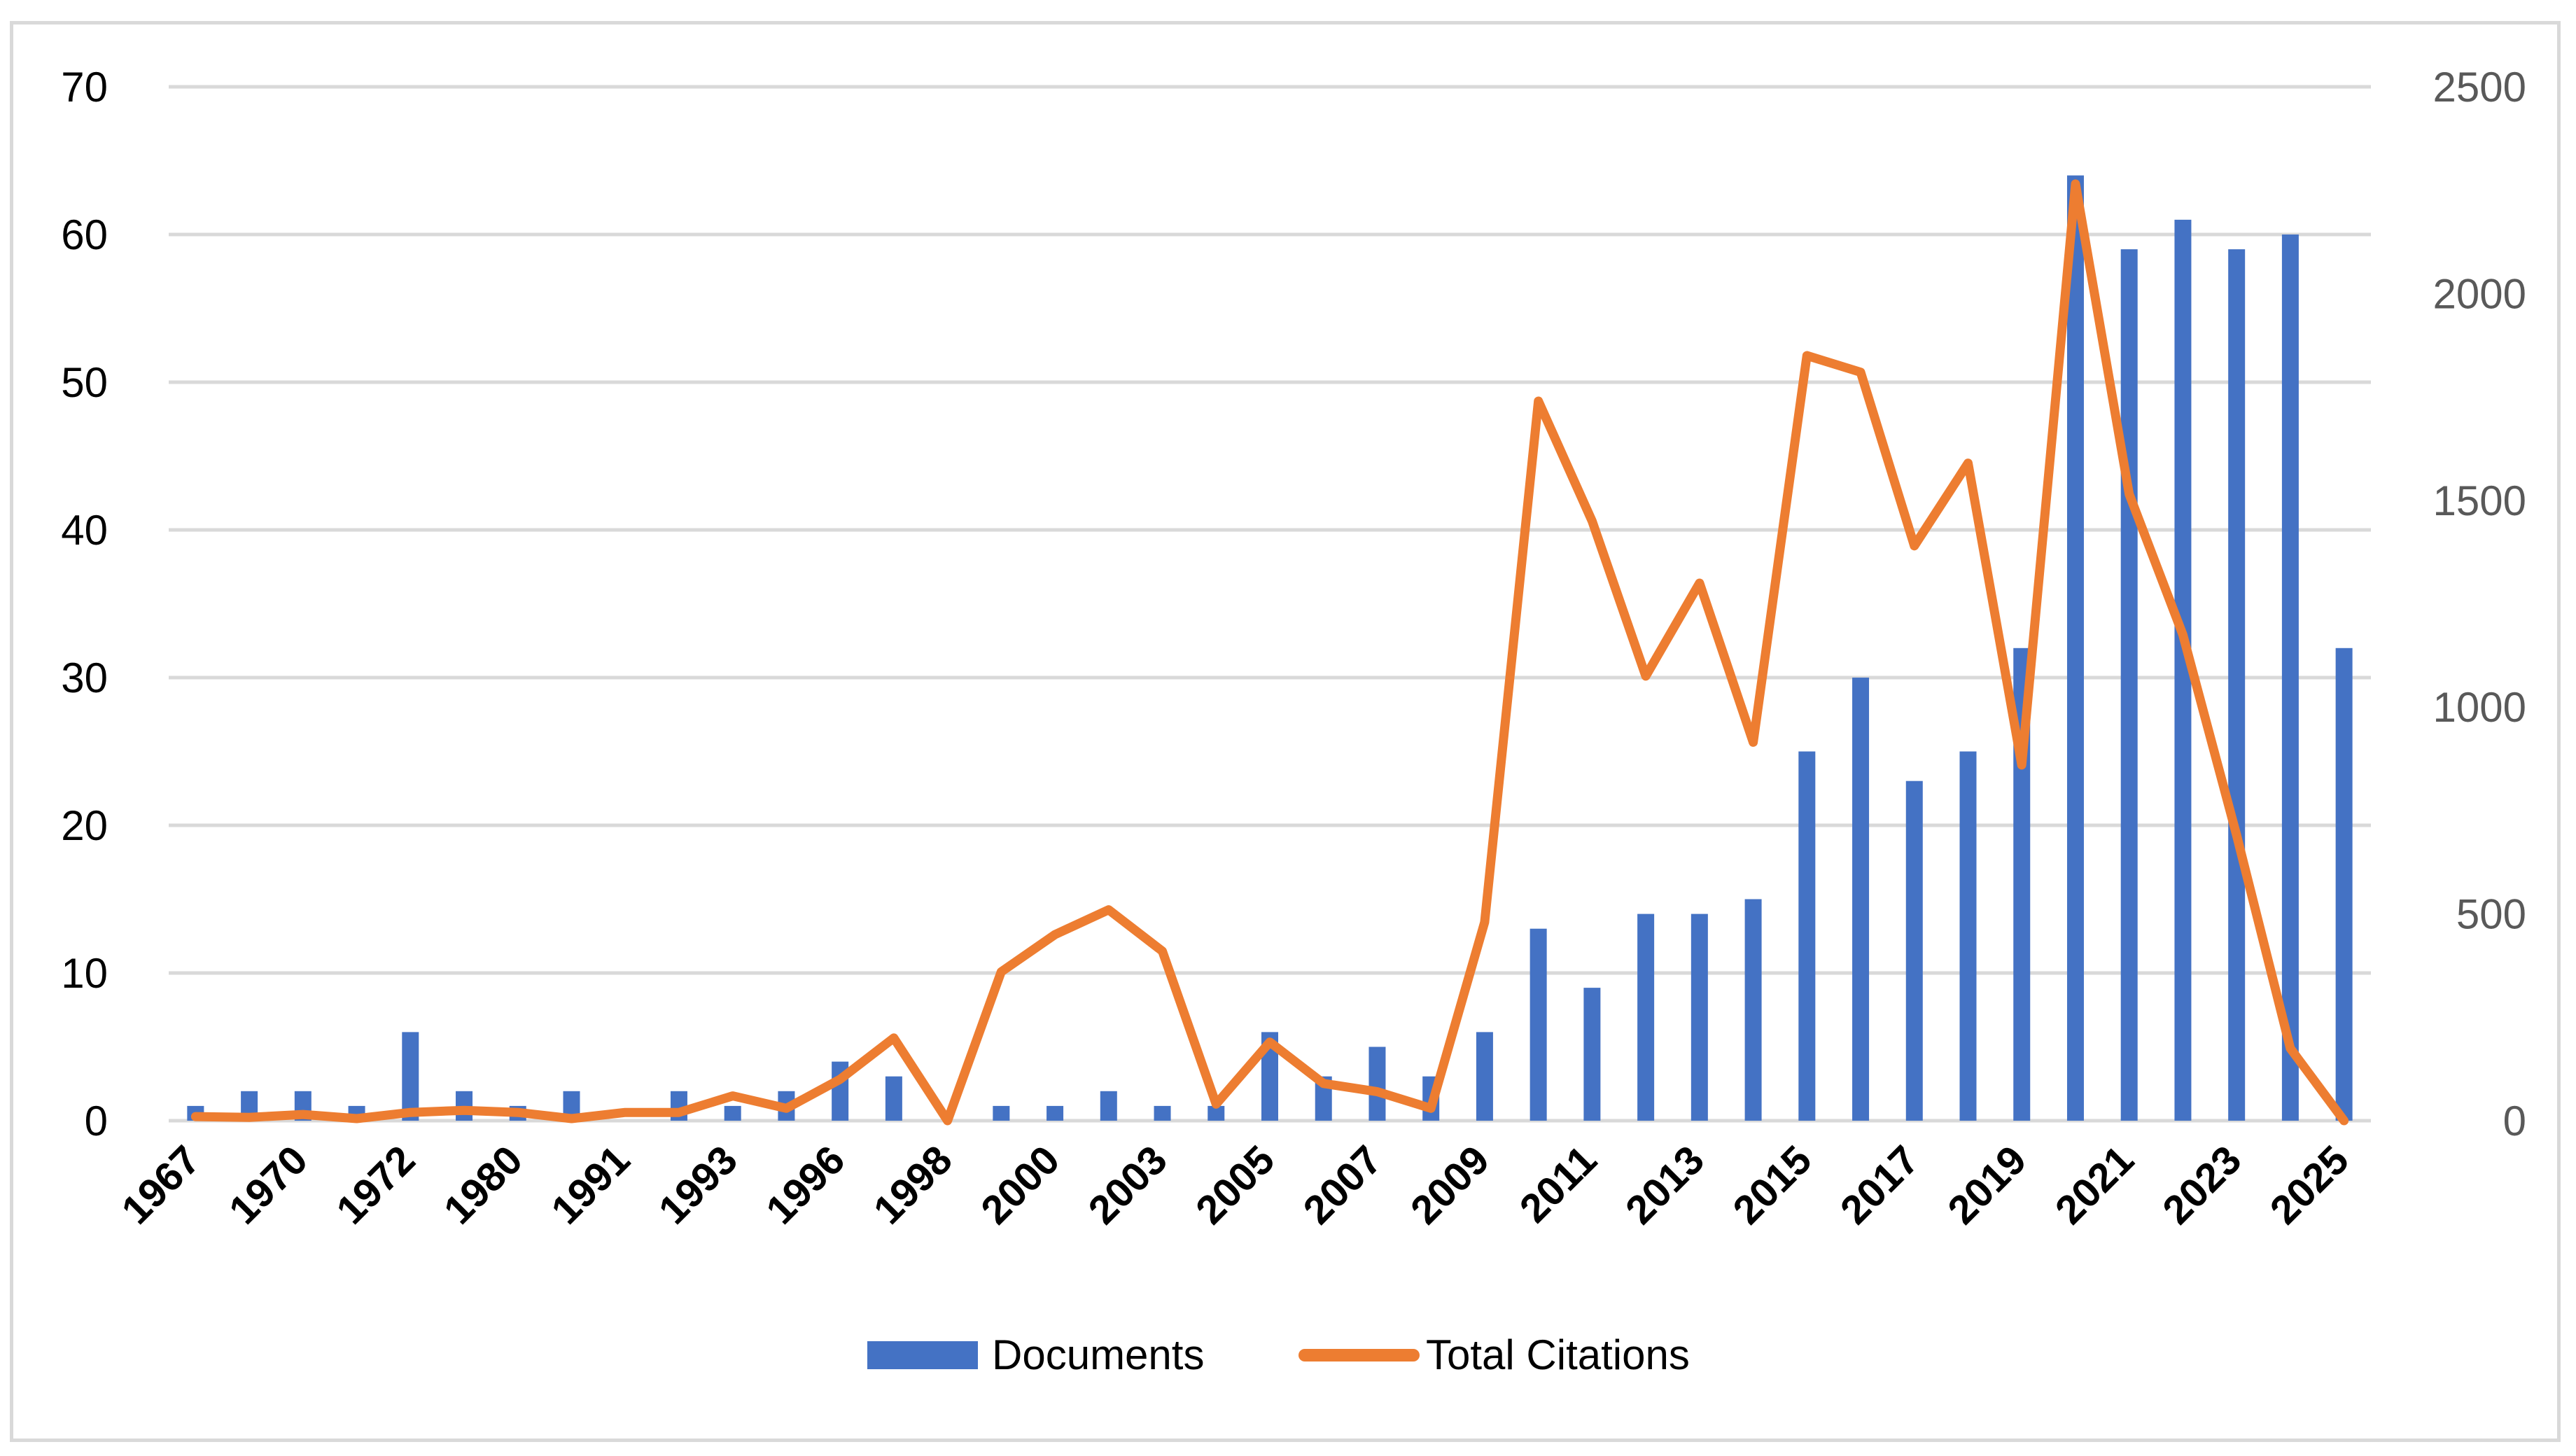 This screenshot has height=1456, width=2576. I want to click on legend-label-documents: Documents, so click(1098, 1354).